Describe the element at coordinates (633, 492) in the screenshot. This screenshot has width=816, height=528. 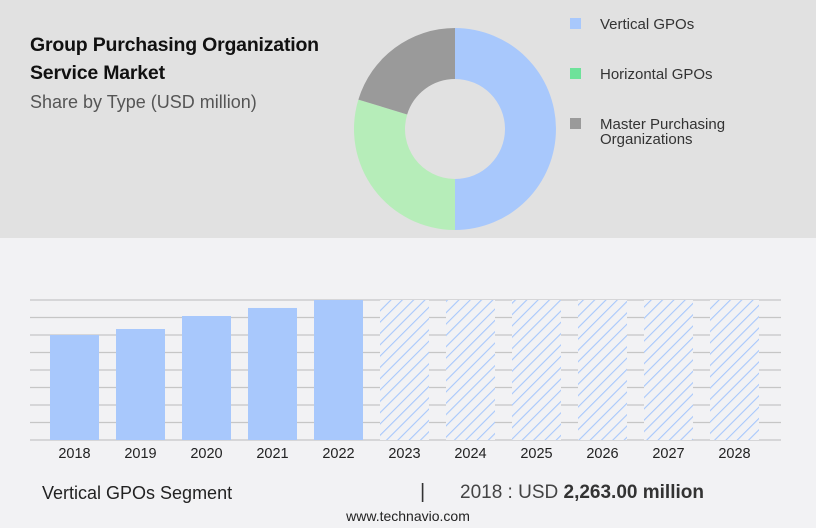
I see `value-amount: 2,263.00 million` at that location.